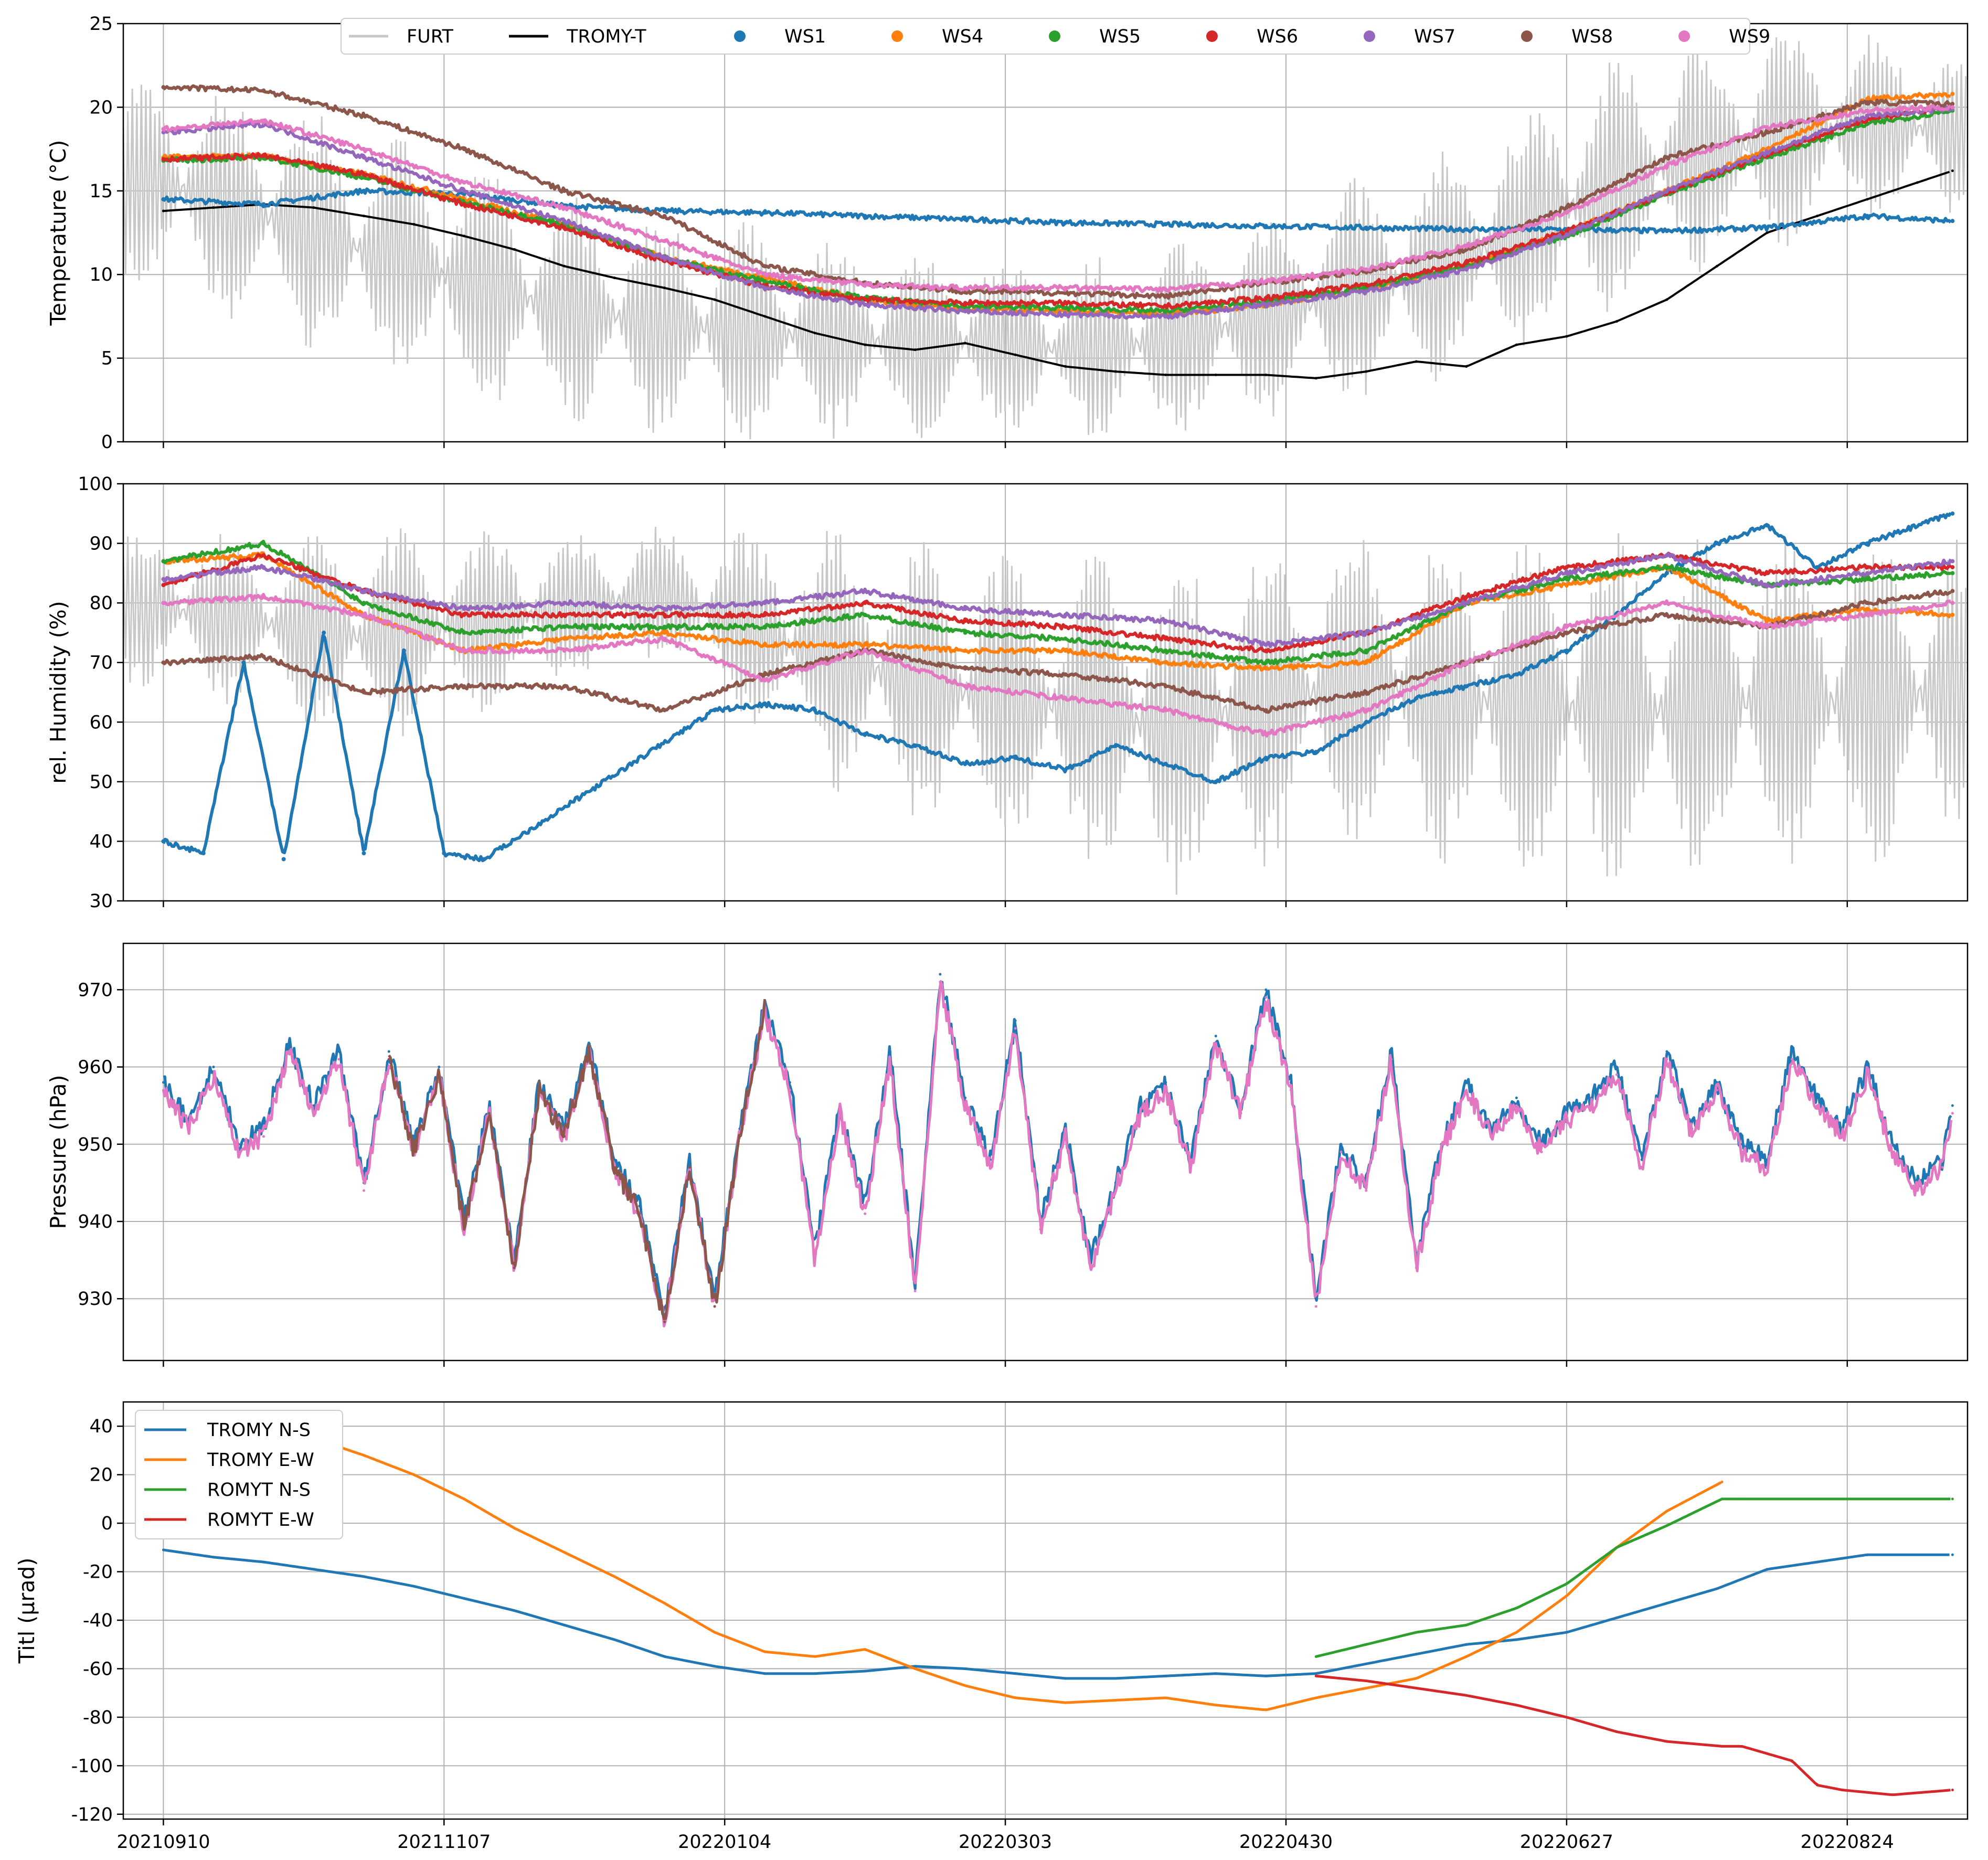  What do you see at coordinates (101, 24) in the screenshot?
I see `y-tick-label: 25` at bounding box center [101, 24].